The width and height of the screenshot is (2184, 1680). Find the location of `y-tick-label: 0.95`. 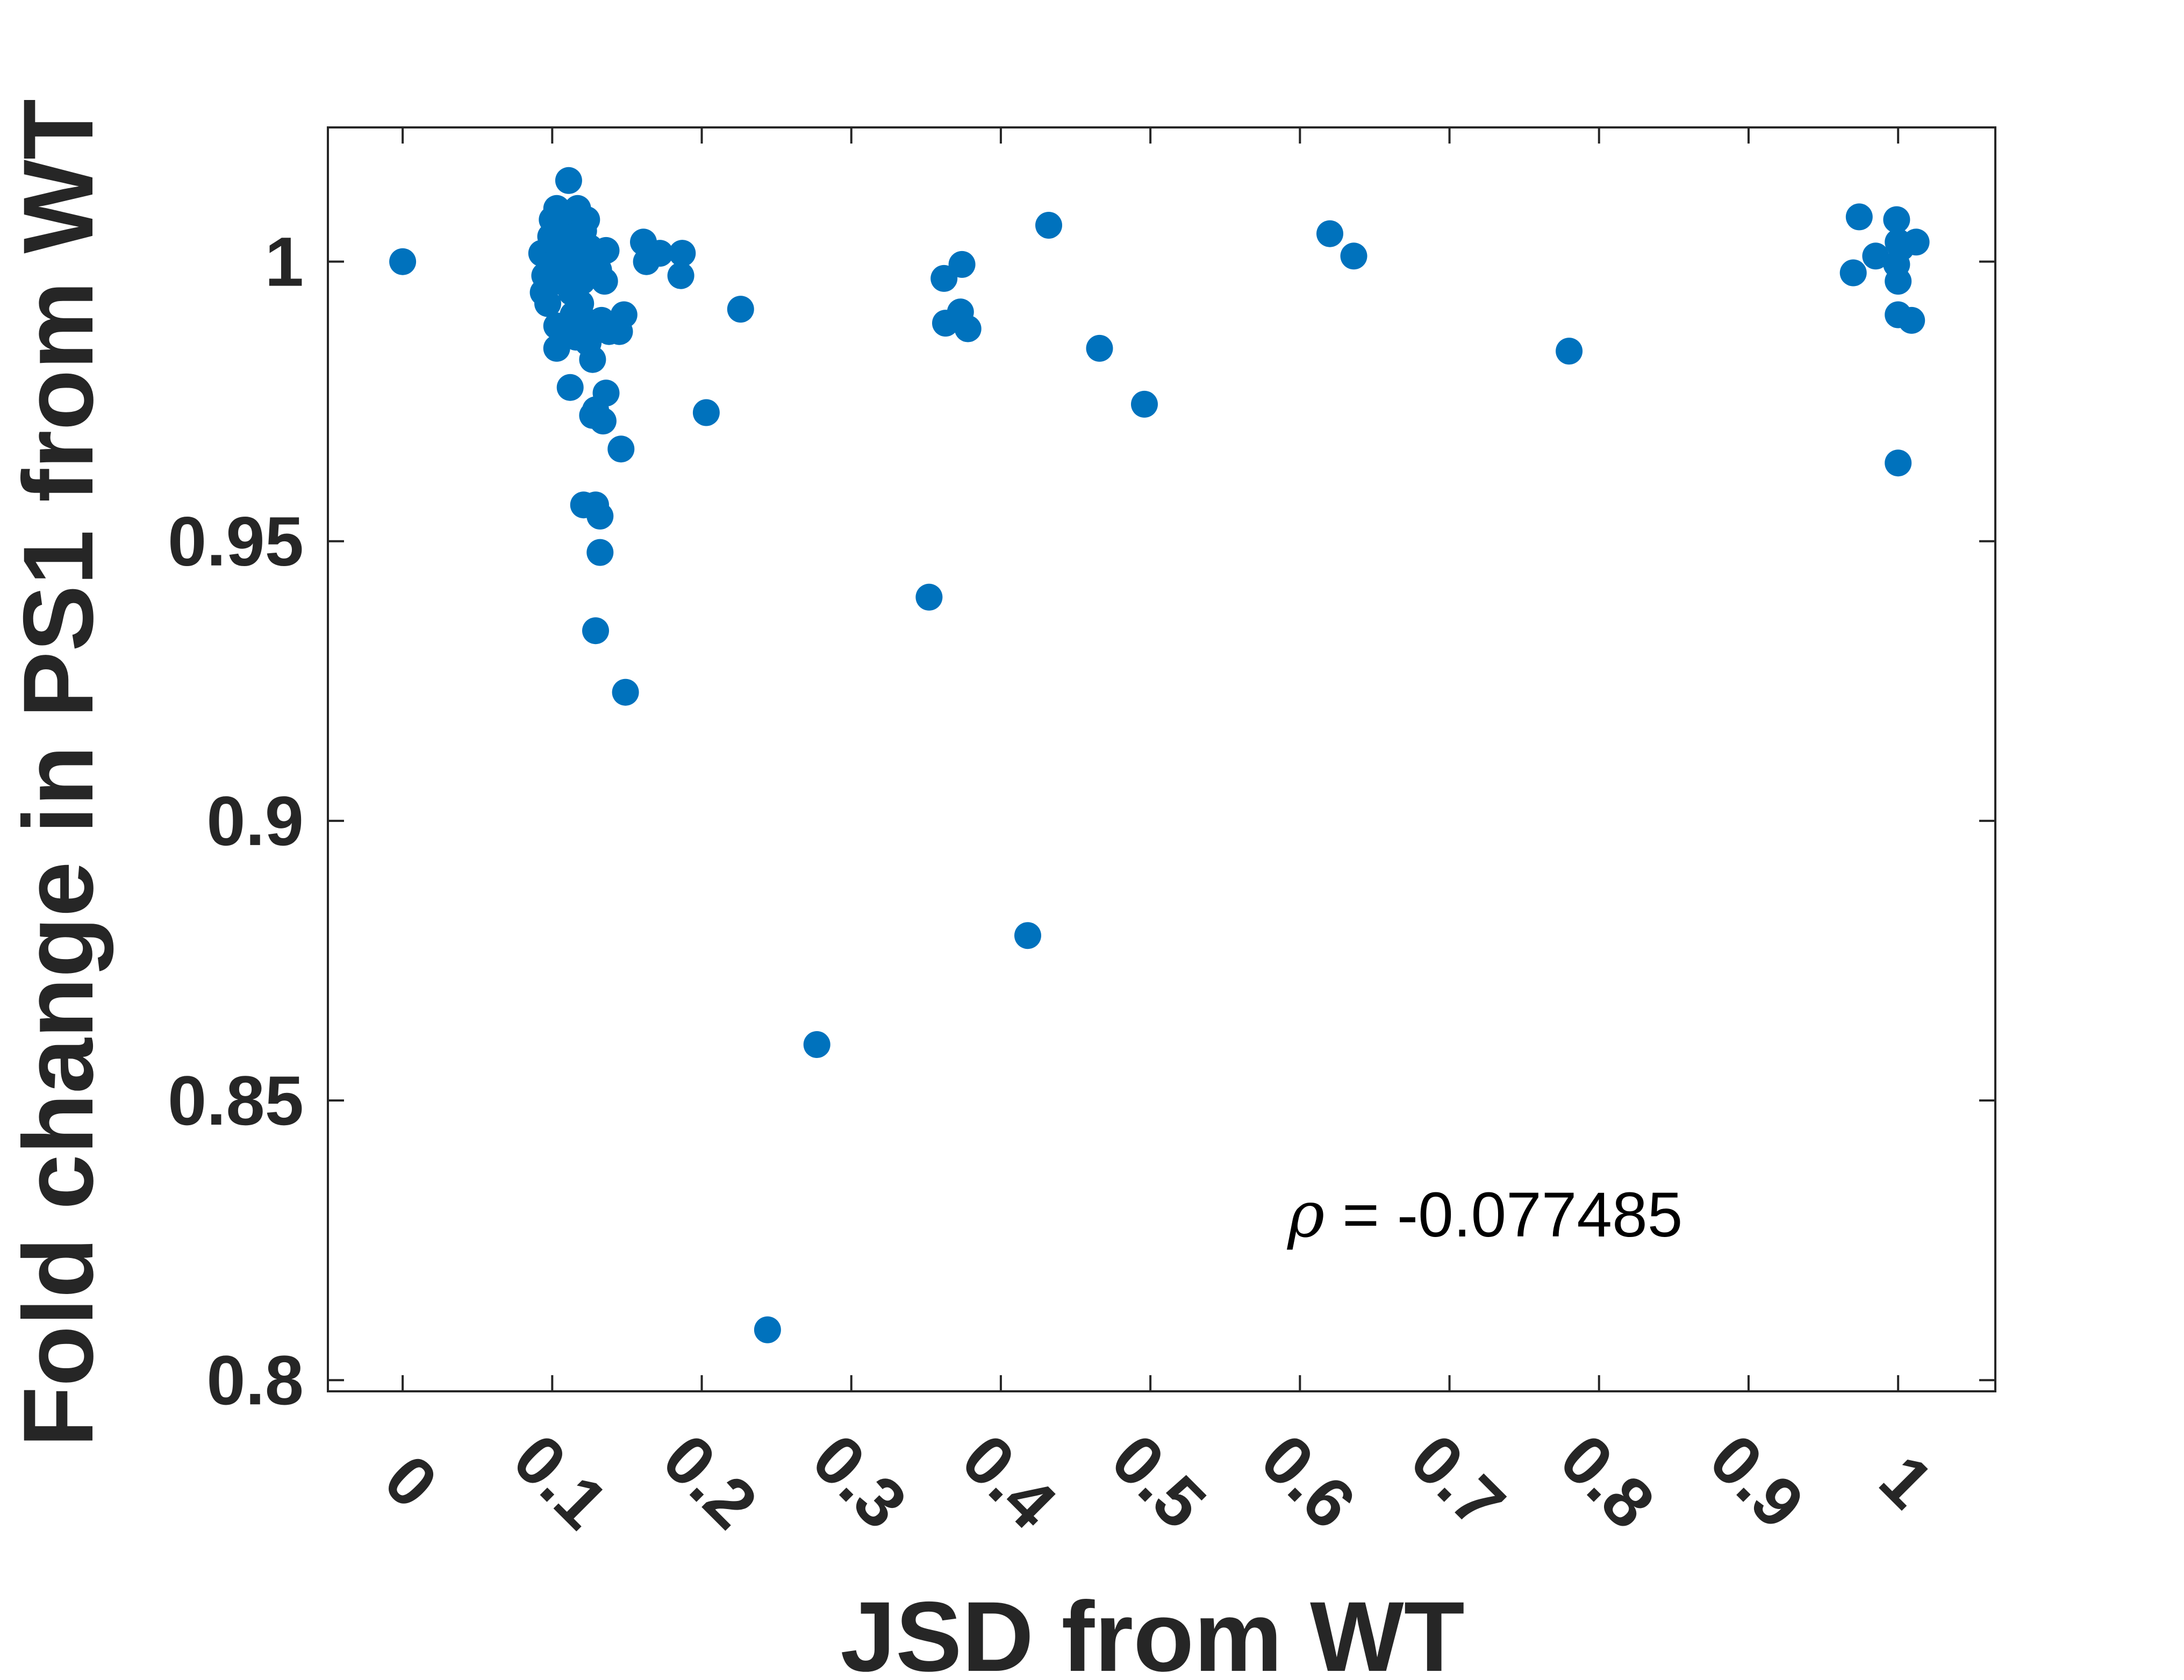

y-tick-label: 0.95 is located at coordinates (236, 541).